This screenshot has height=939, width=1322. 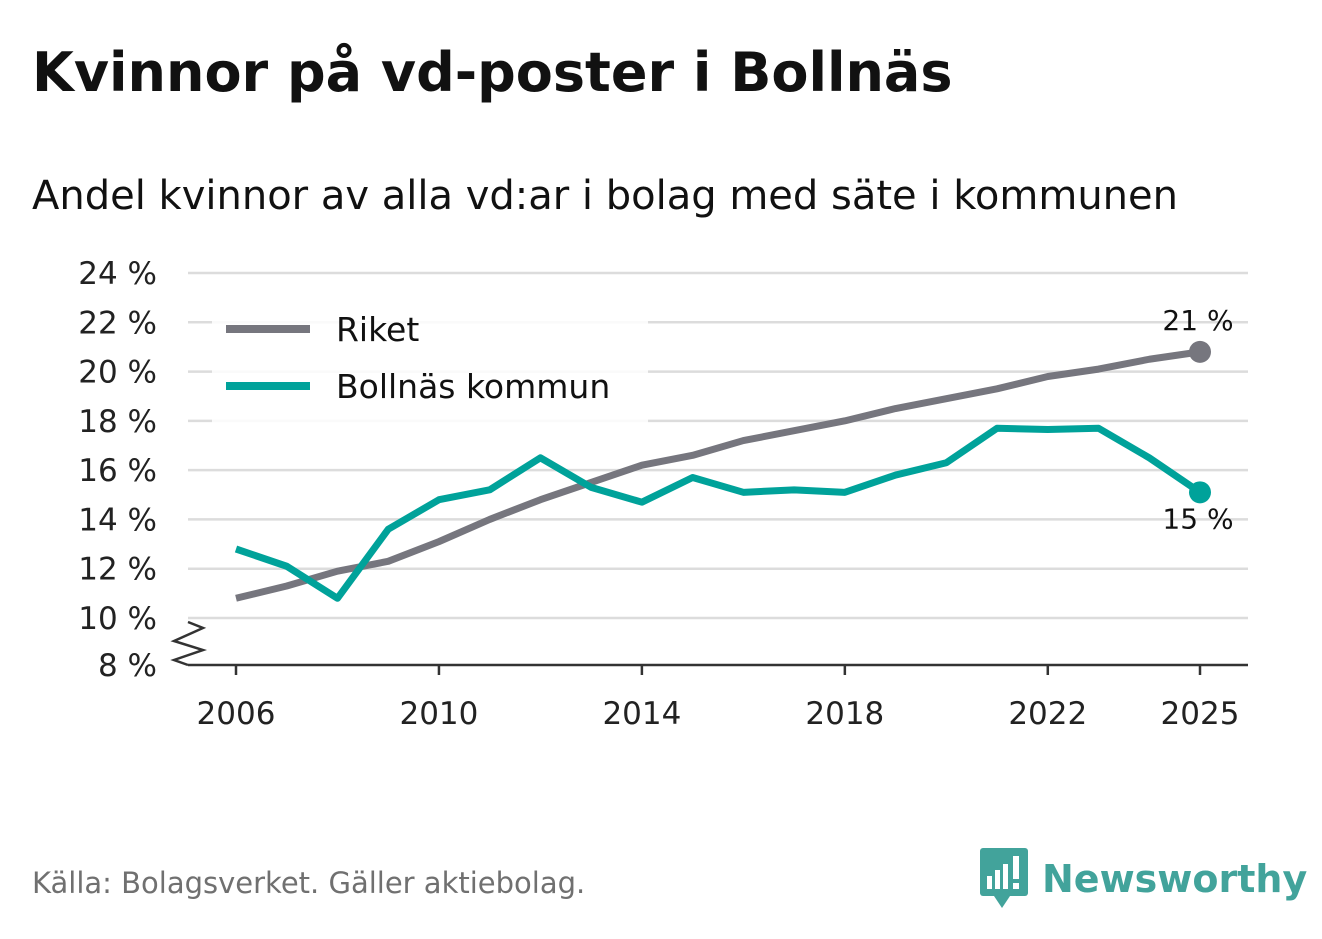 What do you see at coordinates (117, 422) in the screenshot?
I see `y-tick-label: 18 %` at bounding box center [117, 422].